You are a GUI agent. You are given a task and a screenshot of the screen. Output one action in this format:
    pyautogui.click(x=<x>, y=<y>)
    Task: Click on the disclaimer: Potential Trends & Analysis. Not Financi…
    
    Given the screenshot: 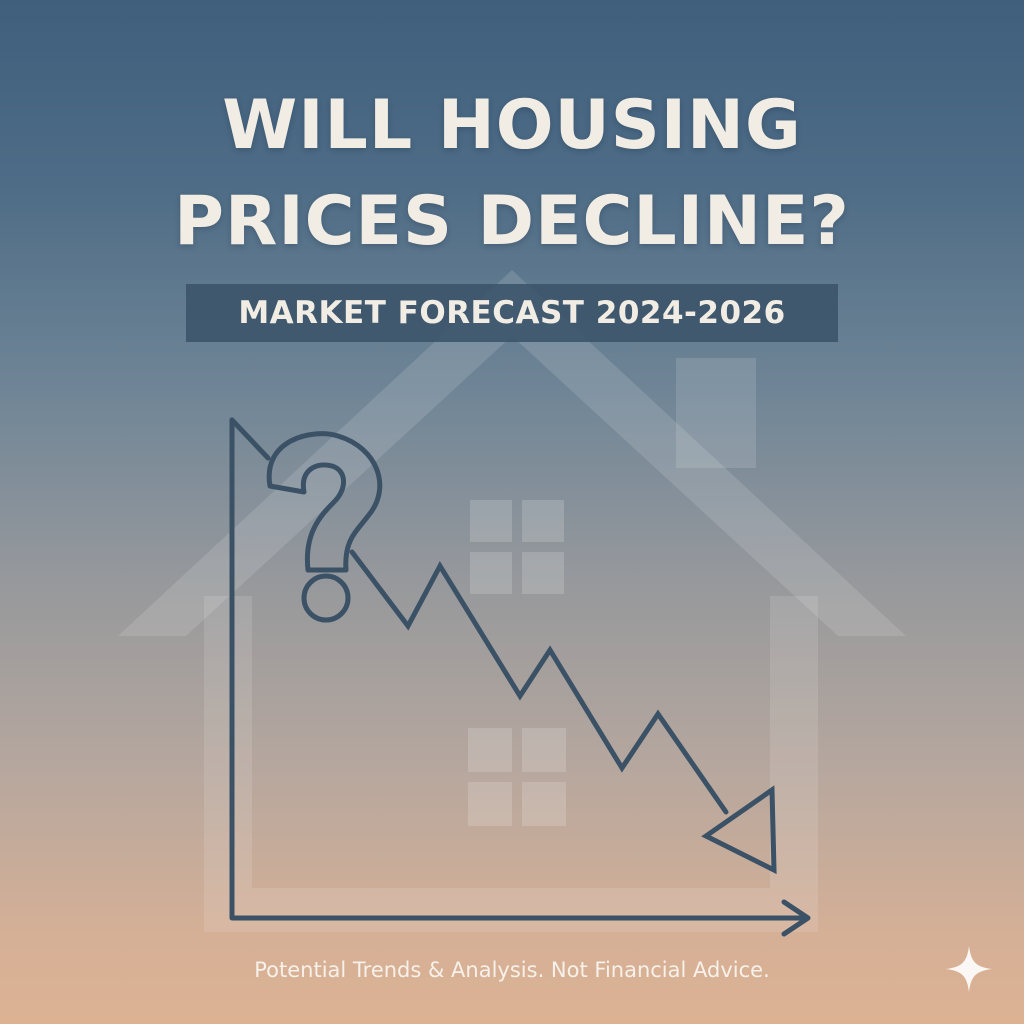 What is the action you would take?
    pyautogui.click(x=512, y=970)
    